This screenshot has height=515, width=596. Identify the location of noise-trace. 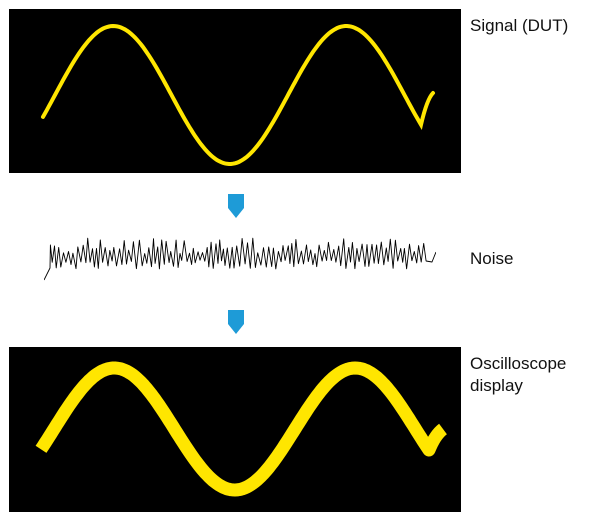
(240, 259).